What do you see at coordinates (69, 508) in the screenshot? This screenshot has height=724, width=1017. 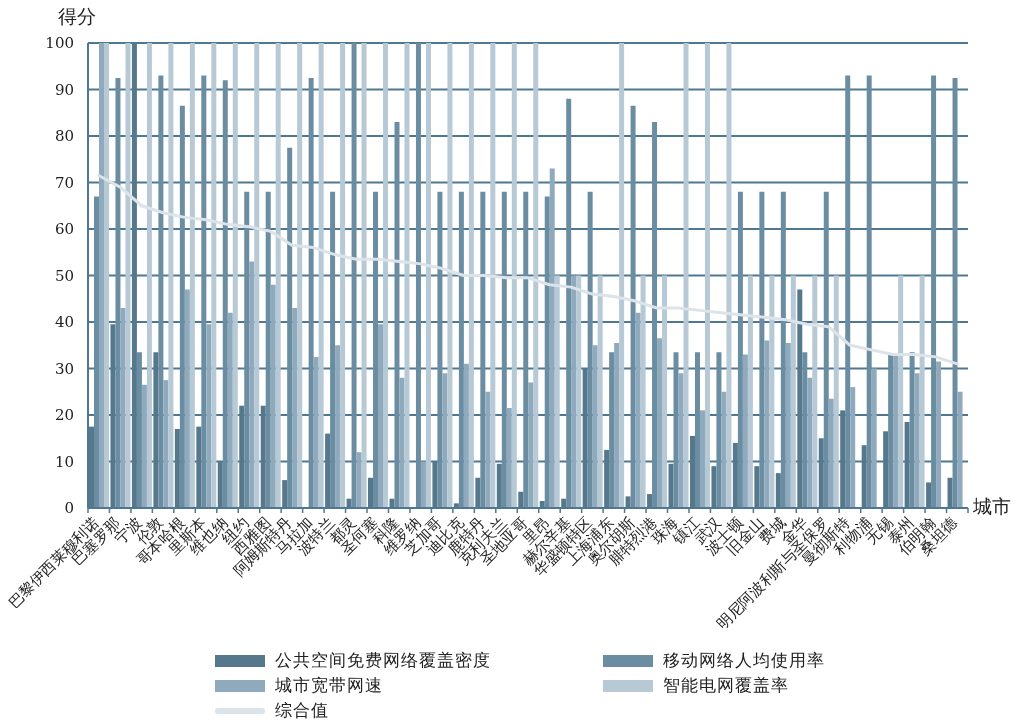 I see `y-tick-label: 0` at bounding box center [69, 508].